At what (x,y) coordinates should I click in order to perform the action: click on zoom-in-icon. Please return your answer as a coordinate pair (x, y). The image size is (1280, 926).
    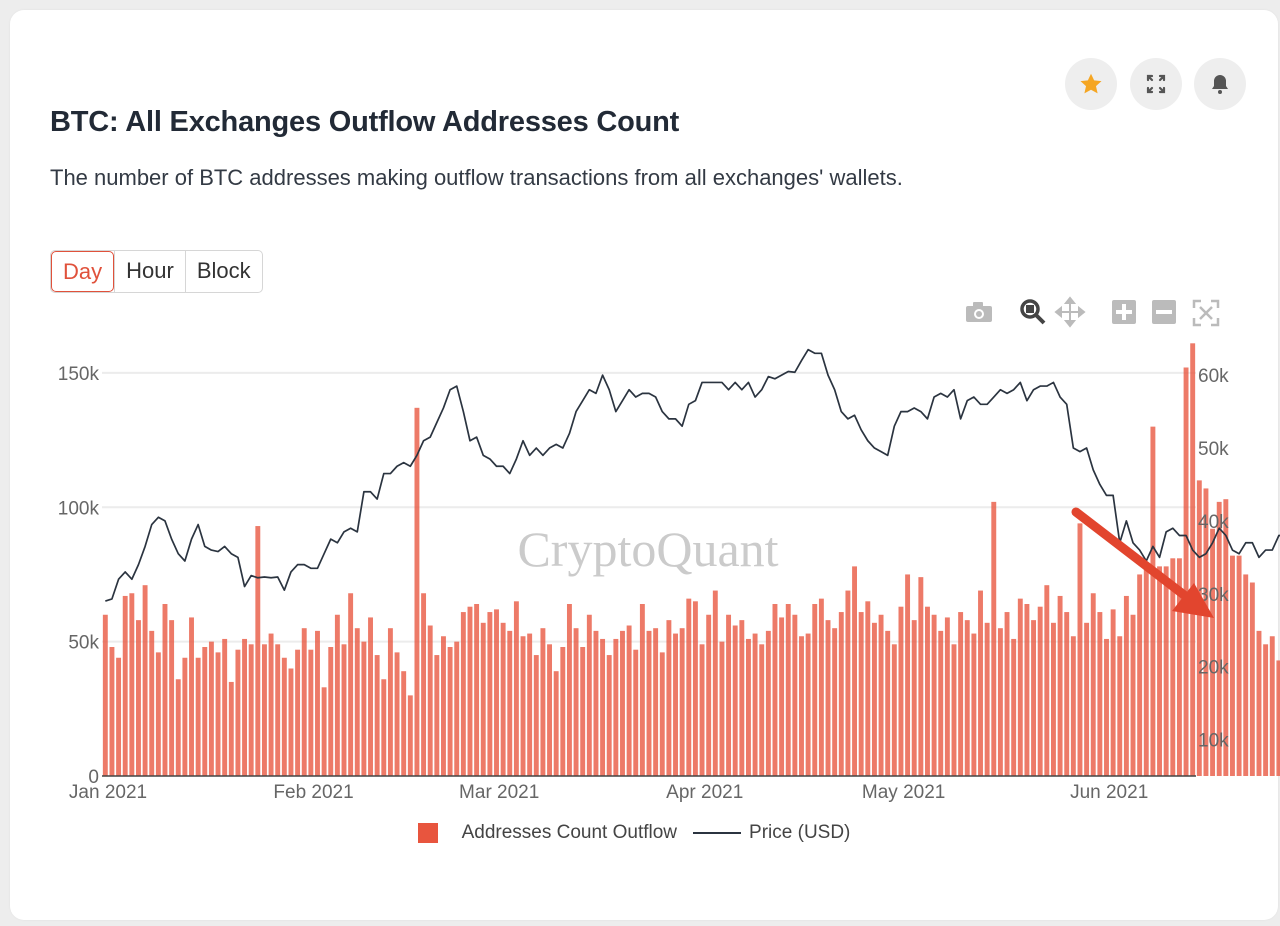
    Looking at the image, I should click on (1124, 312).